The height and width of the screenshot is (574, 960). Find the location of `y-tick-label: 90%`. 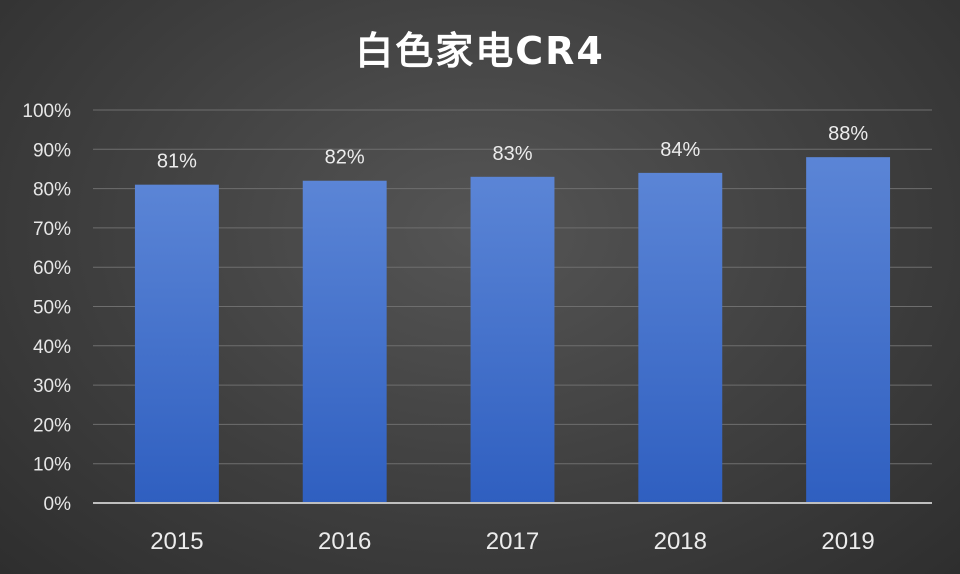

y-tick-label: 90% is located at coordinates (52, 150).